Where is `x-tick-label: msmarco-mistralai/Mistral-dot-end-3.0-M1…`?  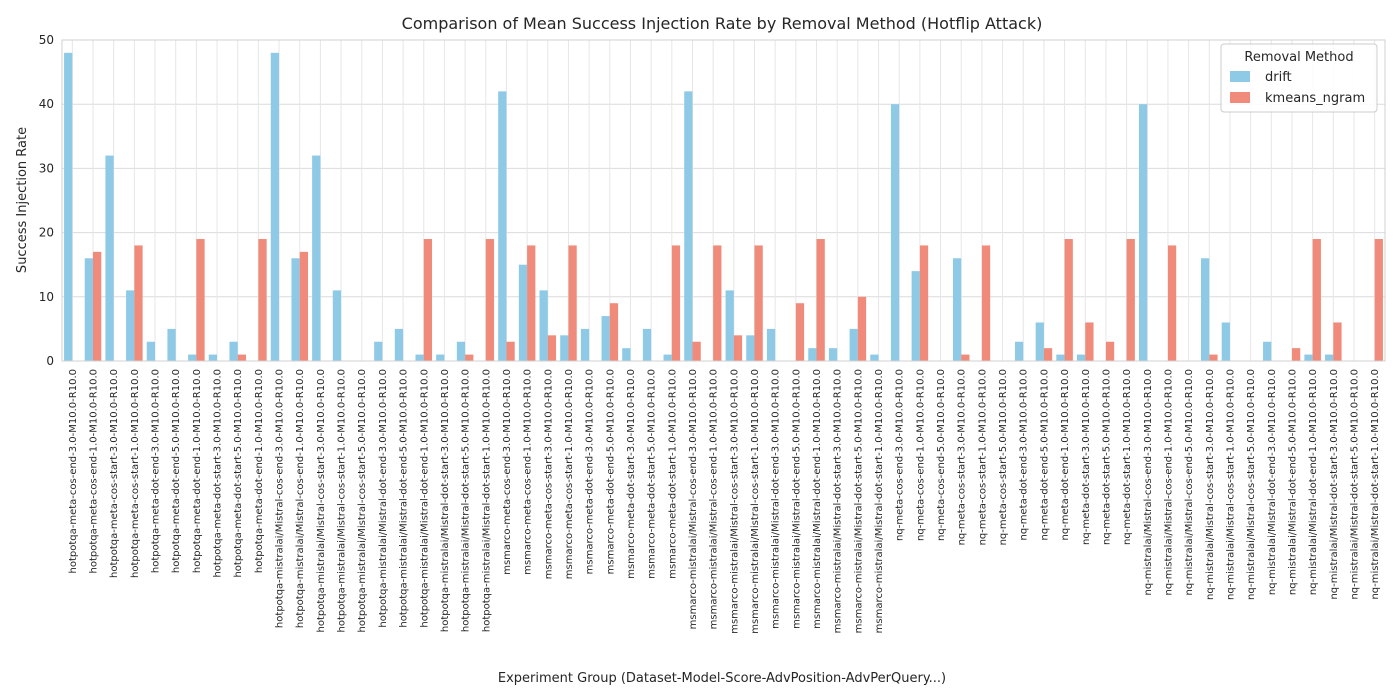
x-tick-label: msmarco-mistralai/Mistral-dot-end-3.0-M1… is located at coordinates (776, 499).